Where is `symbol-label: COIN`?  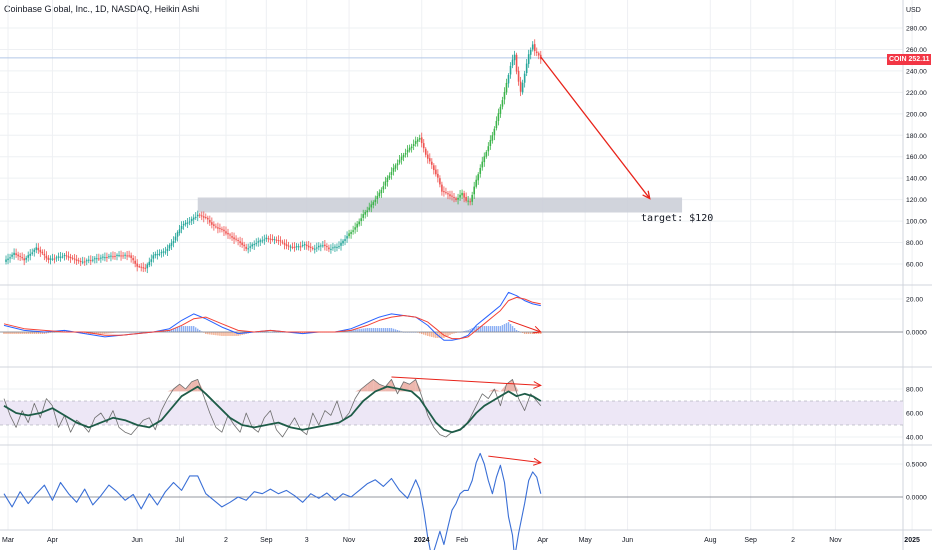 symbol-label: COIN is located at coordinates (898, 59).